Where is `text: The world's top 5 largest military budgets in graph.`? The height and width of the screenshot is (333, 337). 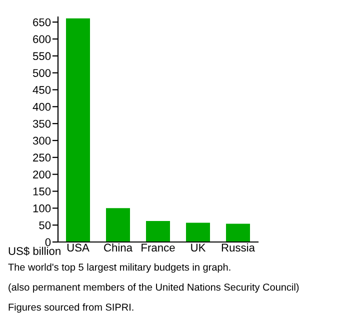 text: The world's top 5 largest military budgets in graph. is located at coordinates (119, 268).